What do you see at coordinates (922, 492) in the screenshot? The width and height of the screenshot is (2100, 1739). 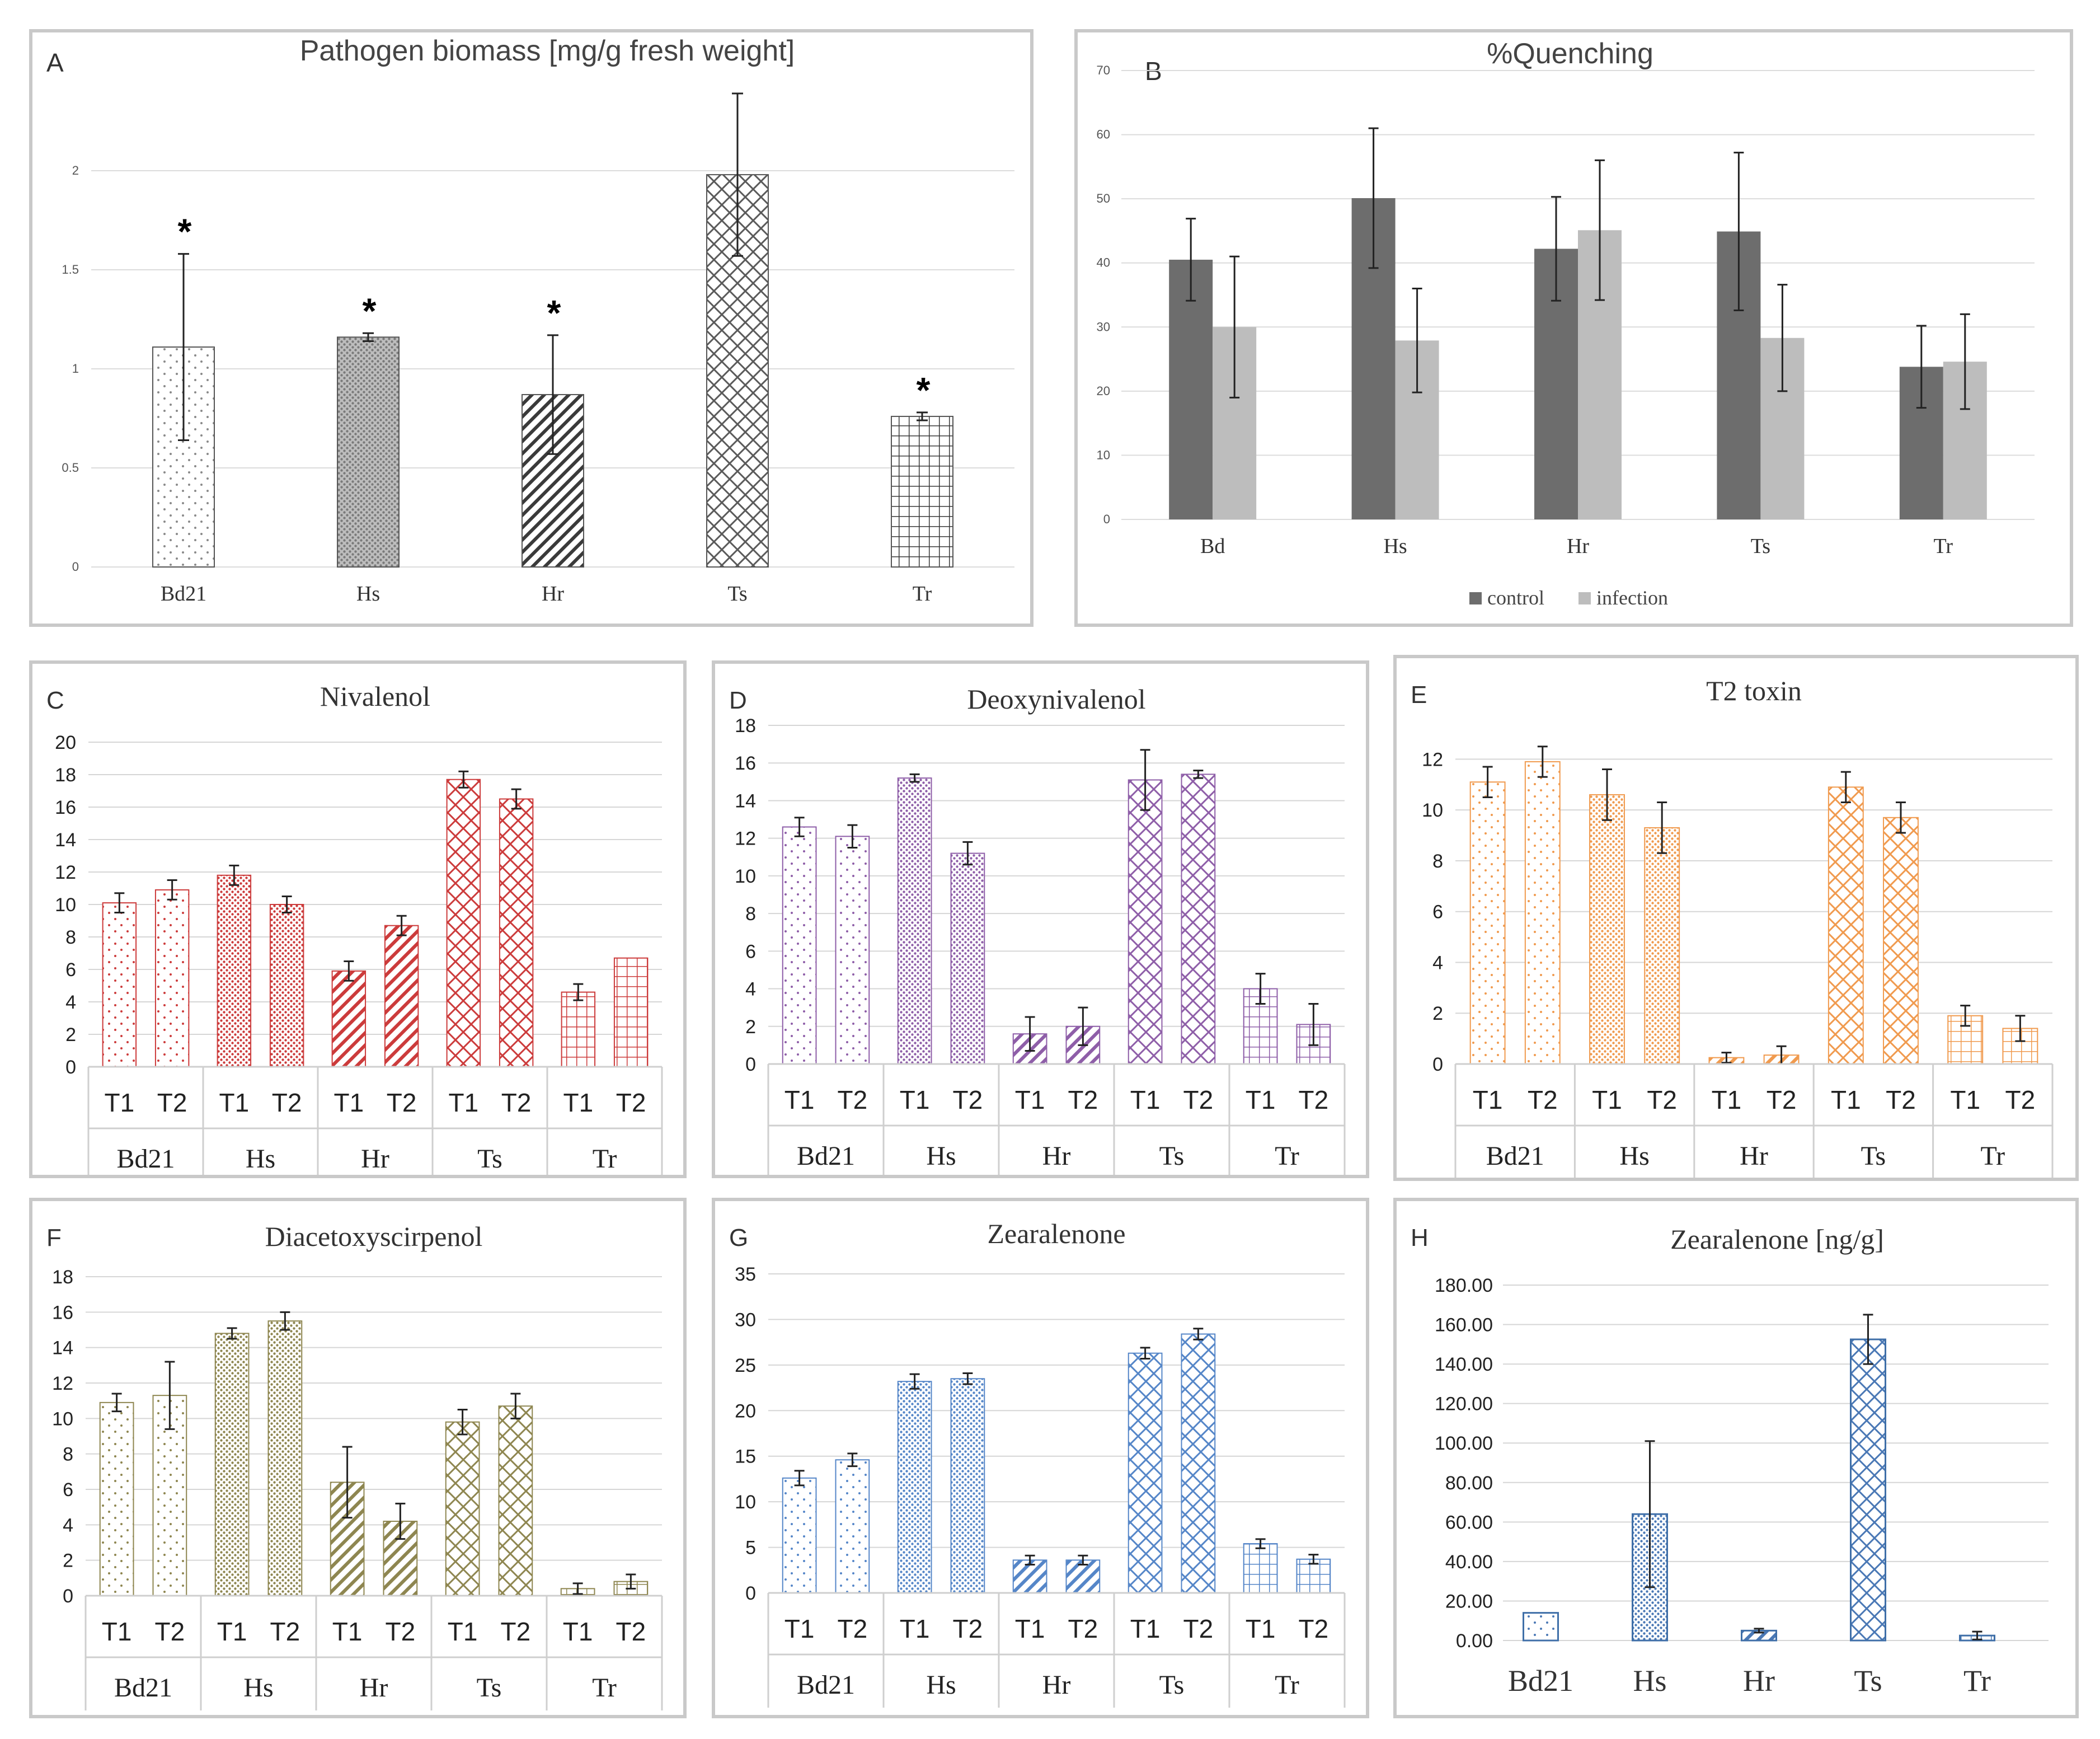 I see `bar-tr` at bounding box center [922, 492].